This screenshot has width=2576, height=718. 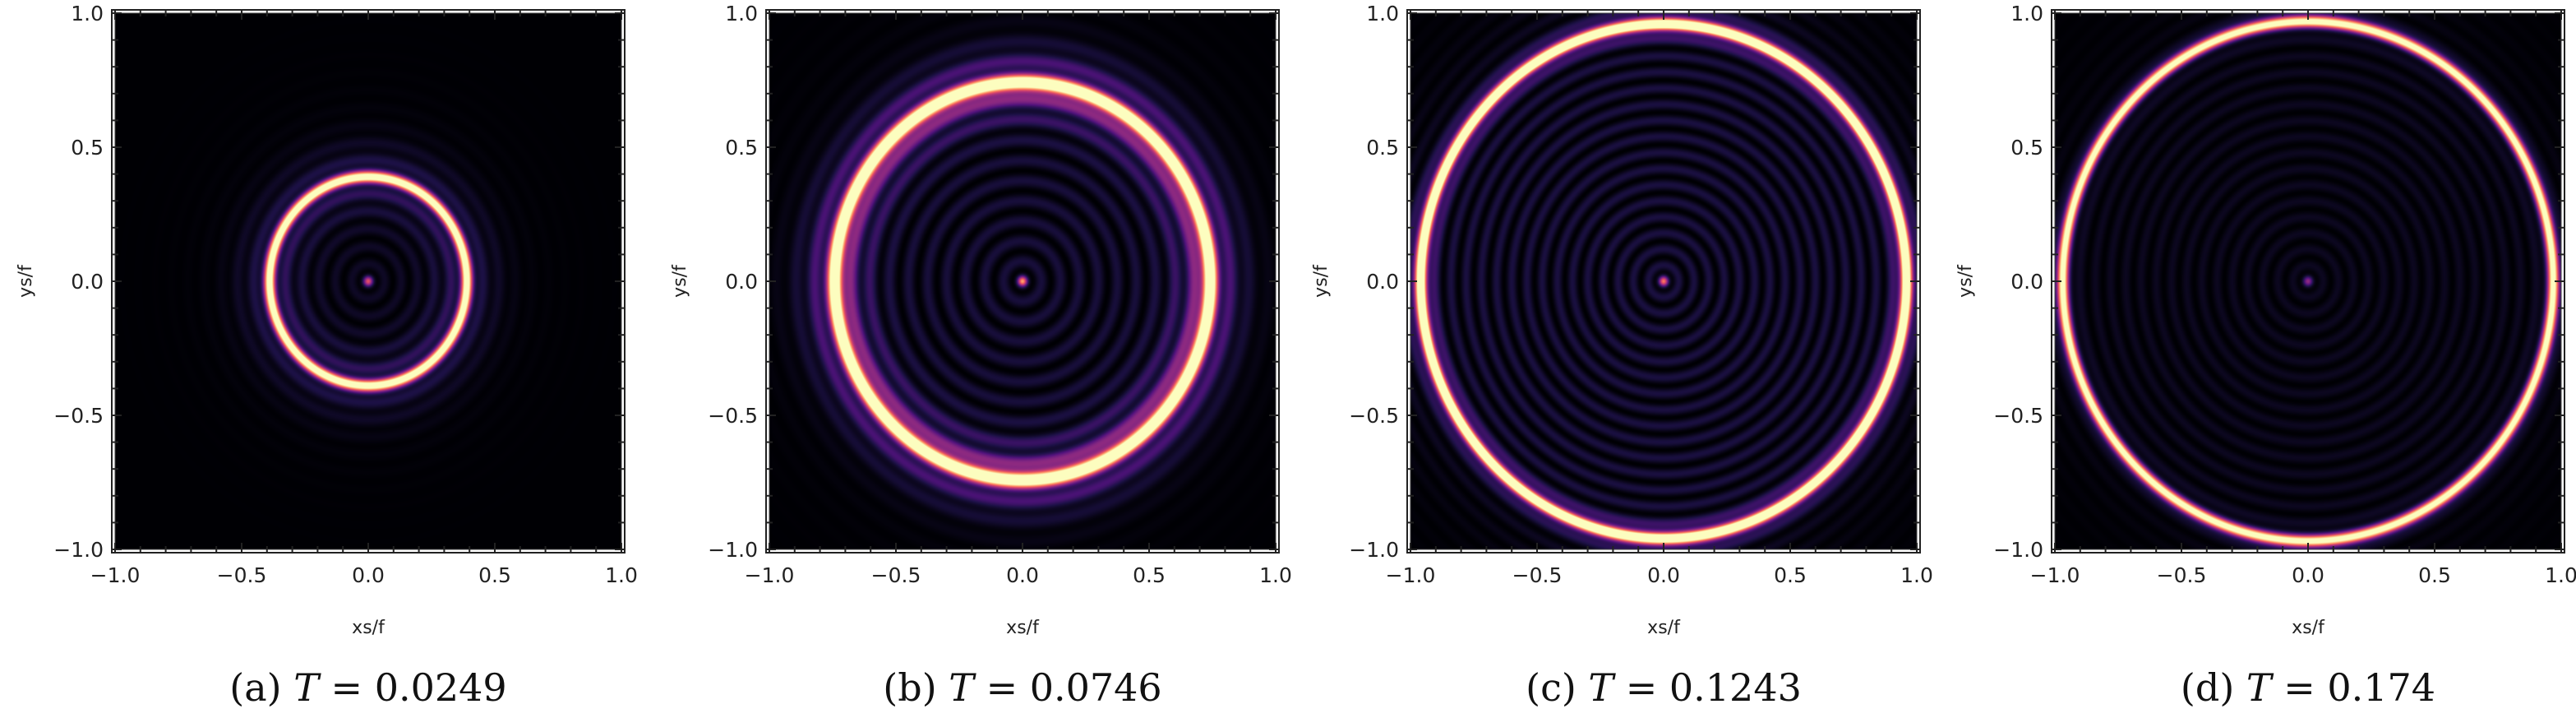 What do you see at coordinates (2214, 687) in the screenshot?
I see `caption-label: (d)` at bounding box center [2214, 687].